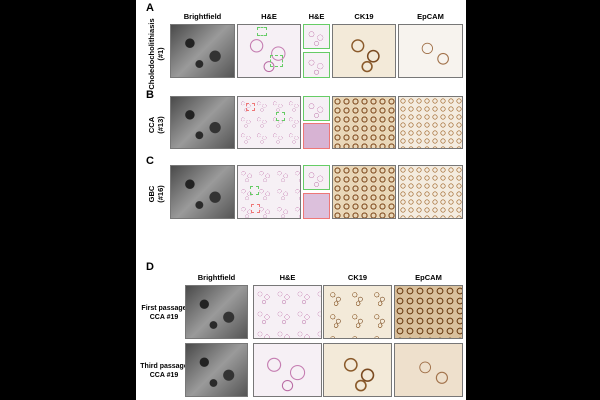 The width and height of the screenshot is (600, 400). What do you see at coordinates (428, 312) in the screenshot?
I see `image-d1-epcam` at bounding box center [428, 312].